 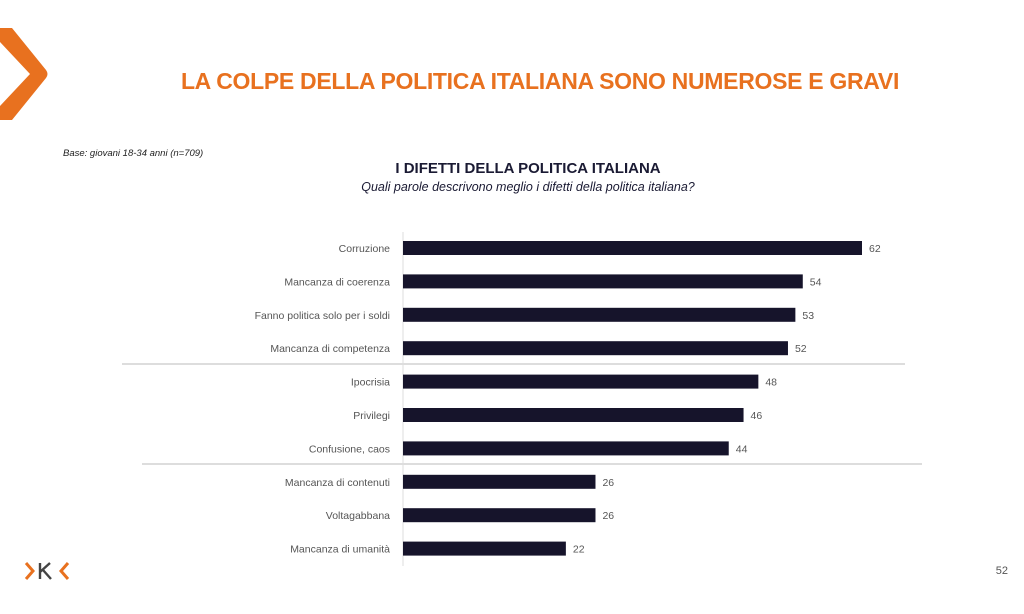 I want to click on data-label: 52, so click(x=801, y=349).